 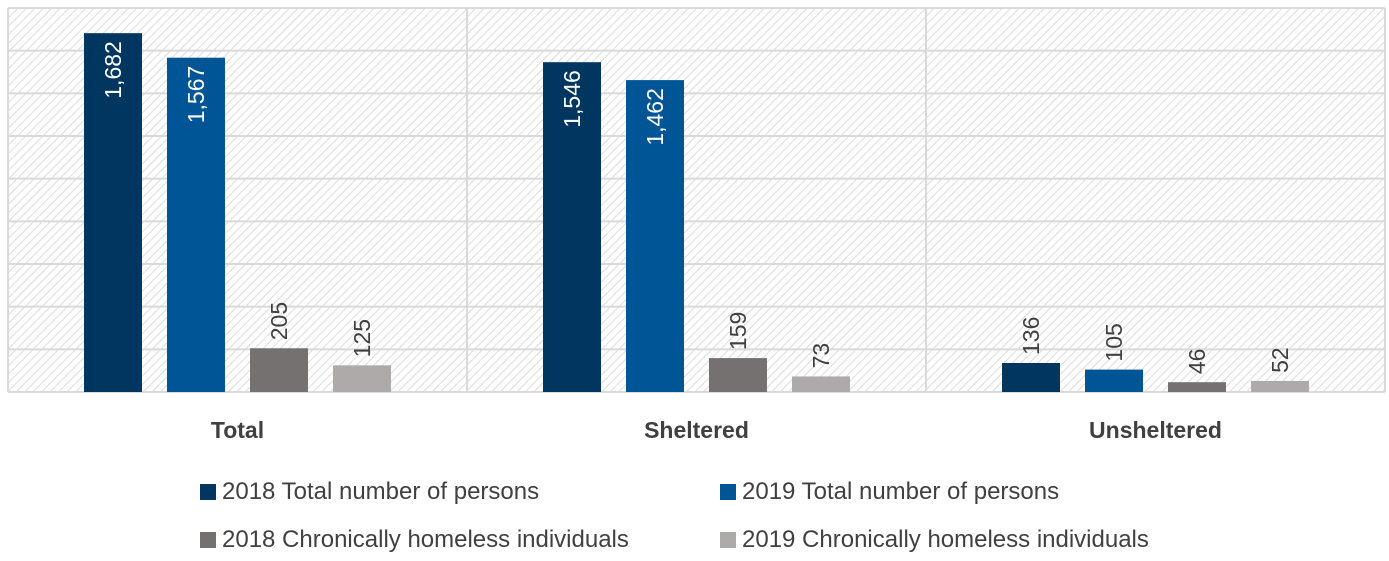 I want to click on category-label: Unsheltered, so click(x=1155, y=430).